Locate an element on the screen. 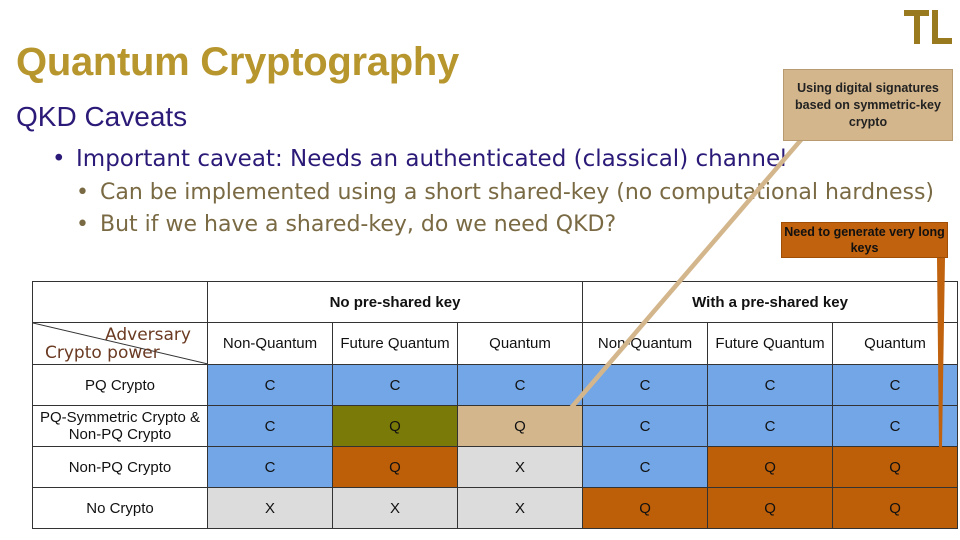 The height and width of the screenshot is (540, 960). row-label: PQ Crypto is located at coordinates (120, 385).